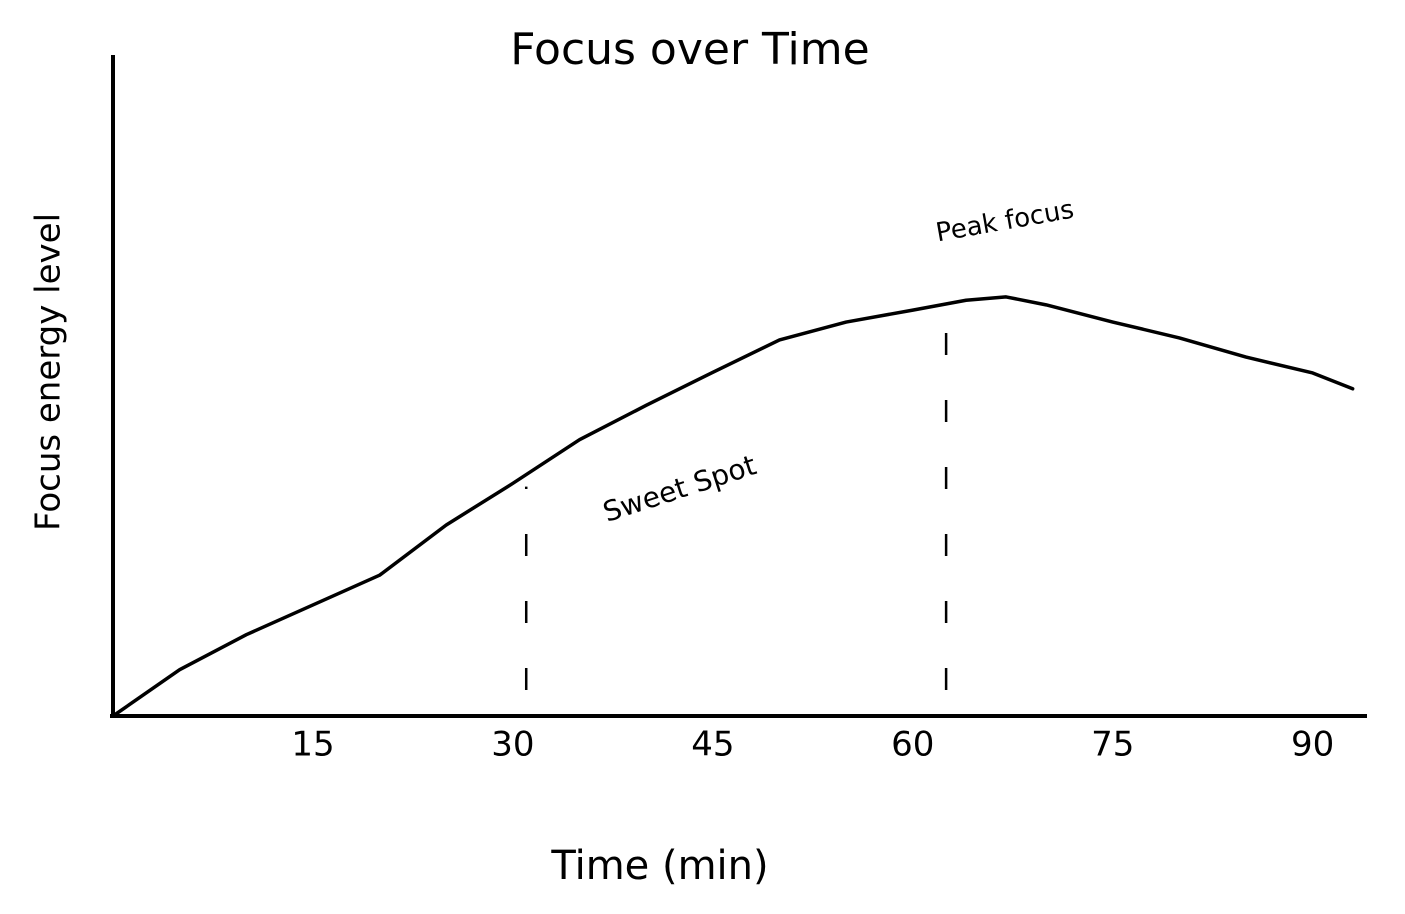 Image resolution: width=1405 pixels, height=914 pixels. Describe the element at coordinates (912, 745) in the screenshot. I see `x-tick-label: 60` at that location.